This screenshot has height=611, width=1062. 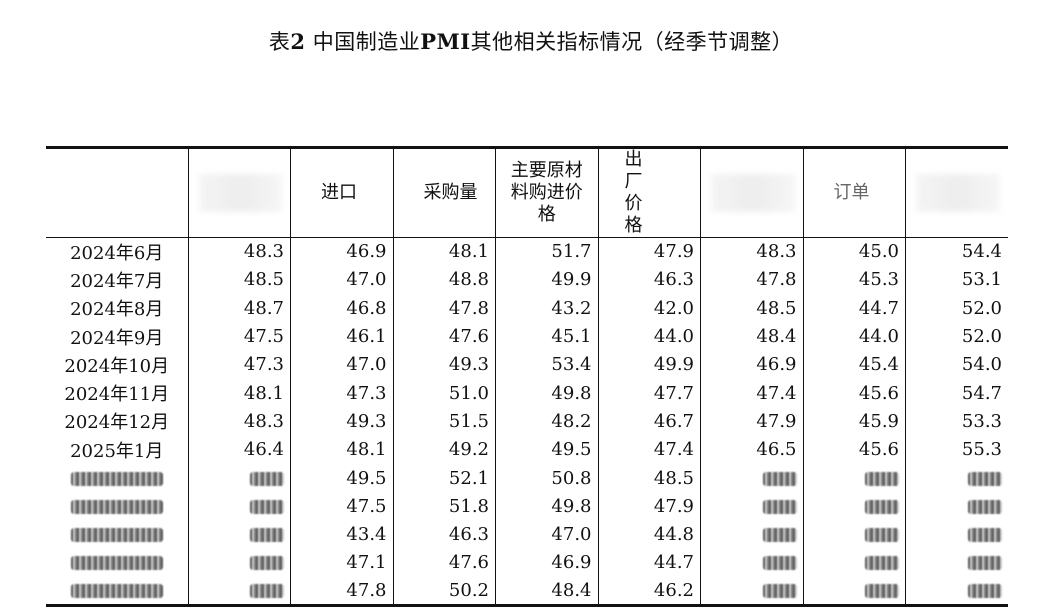 I want to click on value-cell: 46.7, so click(x=649, y=421).